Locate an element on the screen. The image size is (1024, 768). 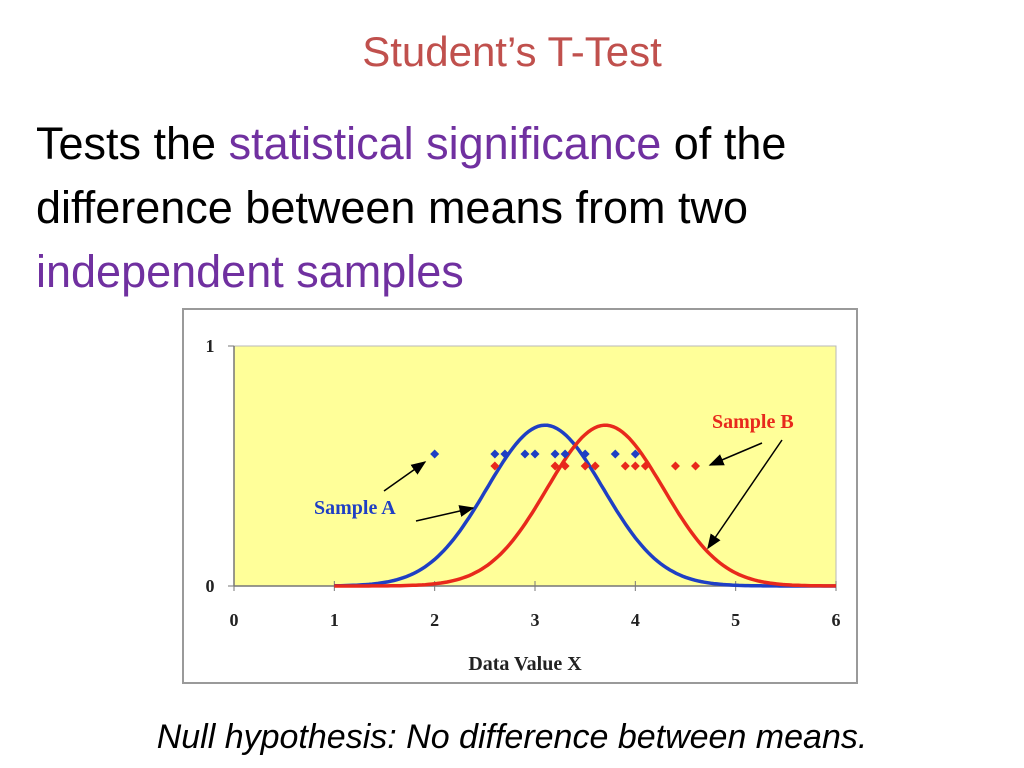
annotation-arrow-sample-b-points is located at coordinates (735, 454).